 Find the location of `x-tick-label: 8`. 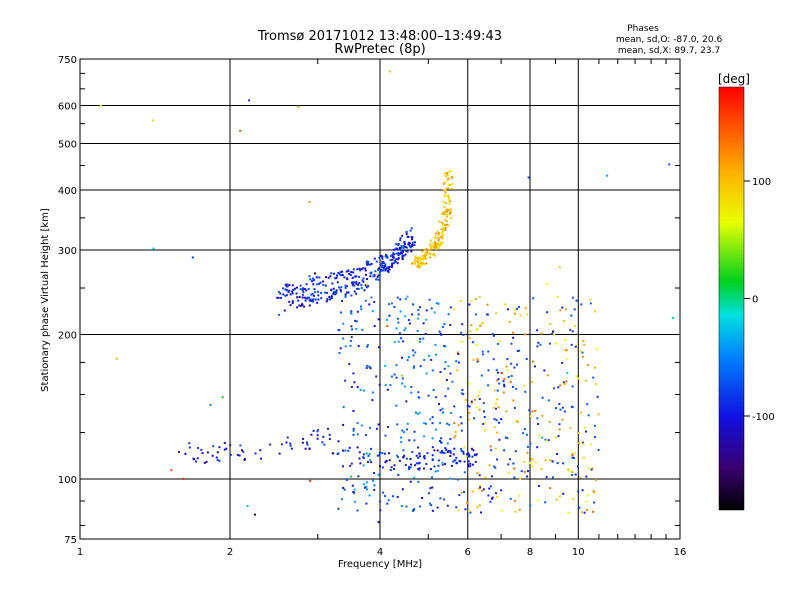

x-tick-label: 8 is located at coordinates (530, 552).